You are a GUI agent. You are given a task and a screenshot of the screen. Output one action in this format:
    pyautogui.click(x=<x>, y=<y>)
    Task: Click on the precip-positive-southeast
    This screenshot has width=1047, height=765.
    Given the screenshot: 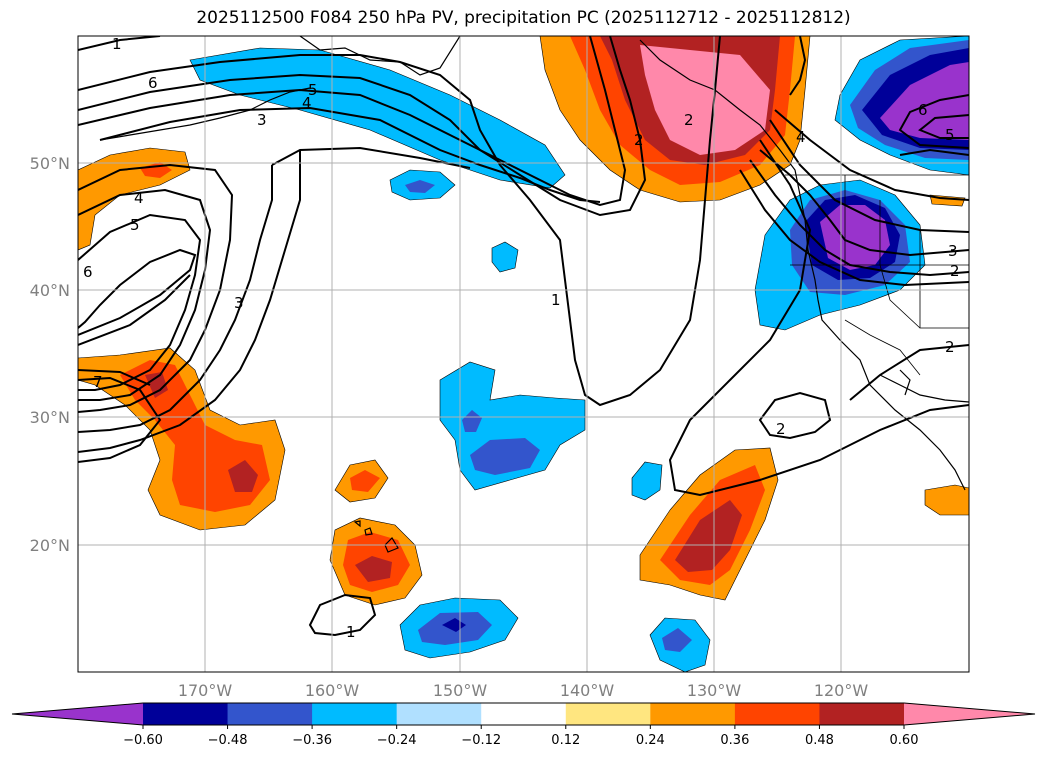 What is the action you would take?
    pyautogui.click(x=804, y=524)
    